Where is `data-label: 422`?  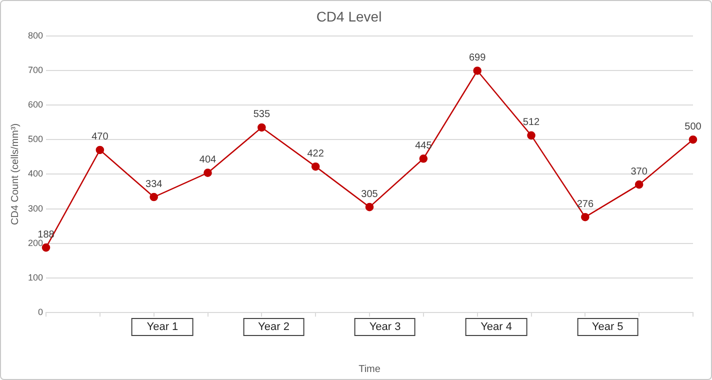 data-label: 422 is located at coordinates (315, 154).